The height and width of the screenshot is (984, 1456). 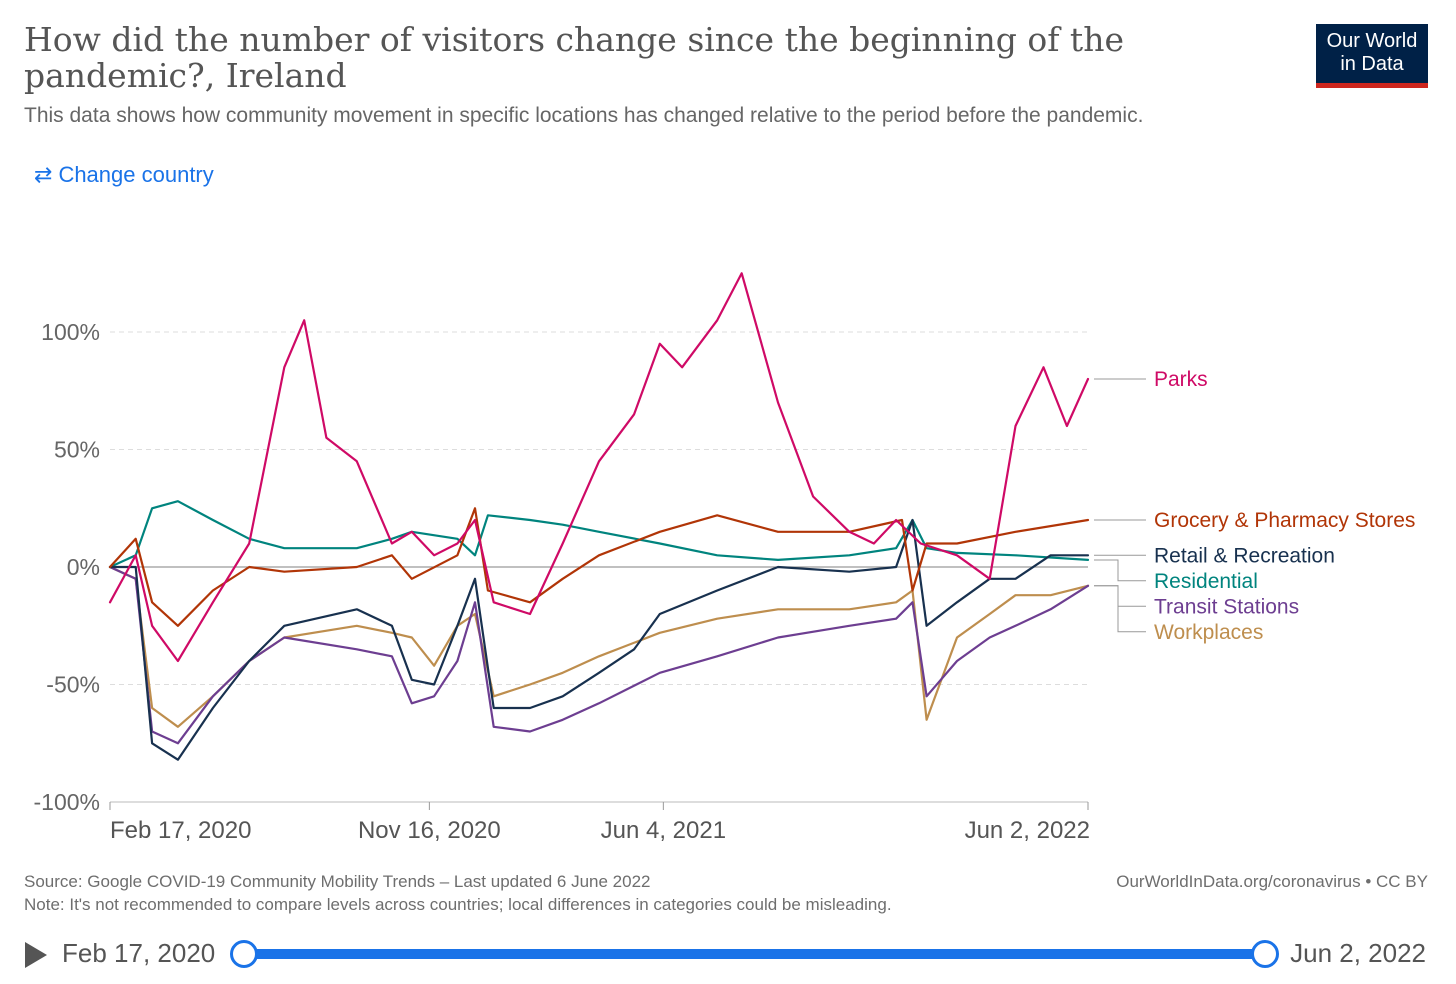 What do you see at coordinates (244, 954) in the screenshot?
I see `timeline-start-handle` at bounding box center [244, 954].